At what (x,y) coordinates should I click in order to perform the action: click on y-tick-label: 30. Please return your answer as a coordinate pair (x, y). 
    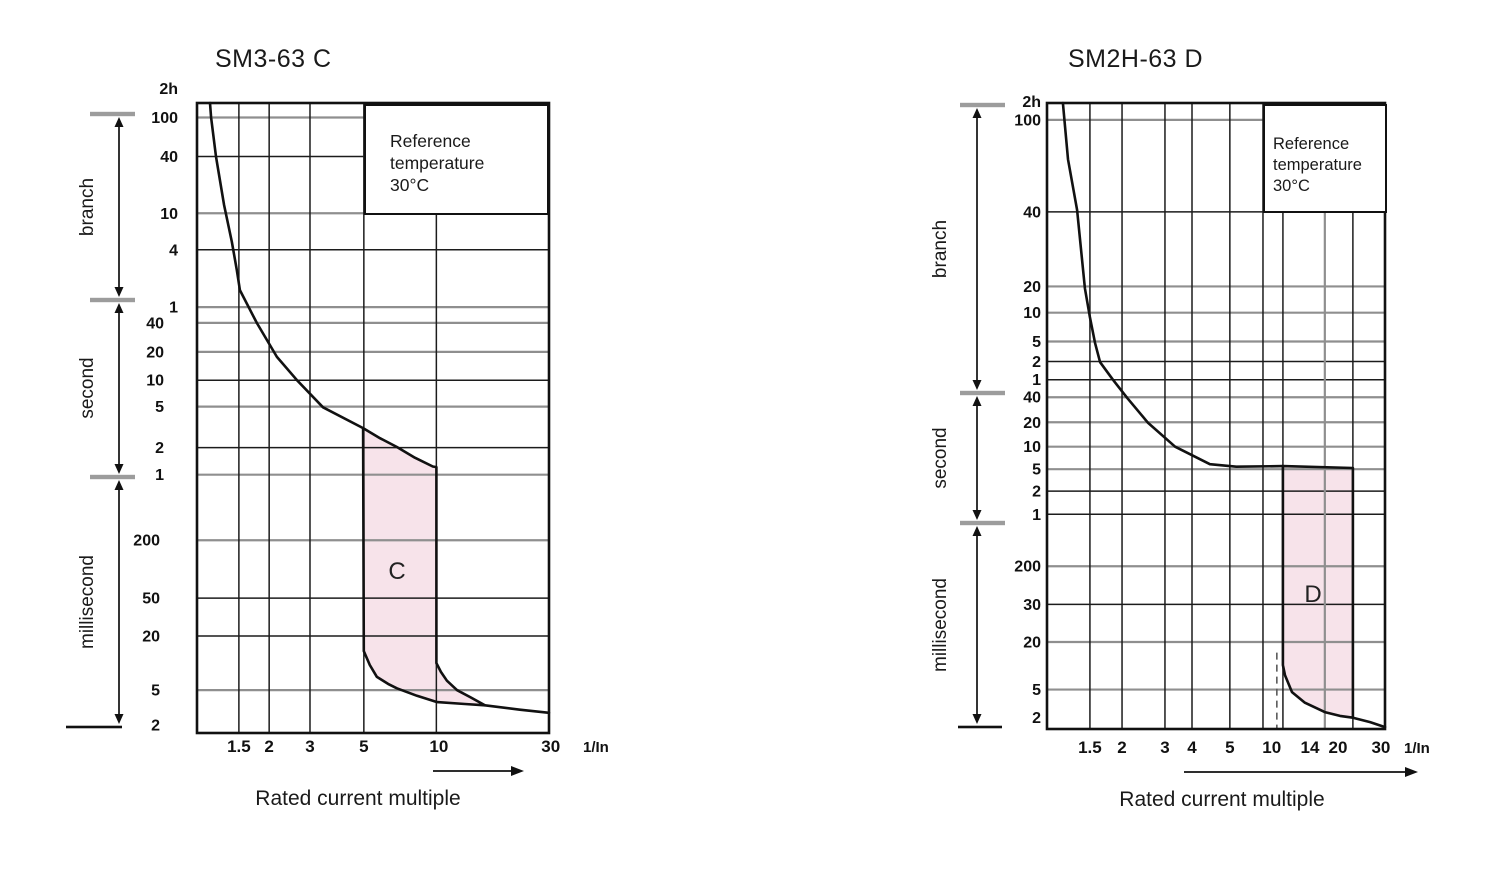
    Looking at the image, I should click on (1032, 605).